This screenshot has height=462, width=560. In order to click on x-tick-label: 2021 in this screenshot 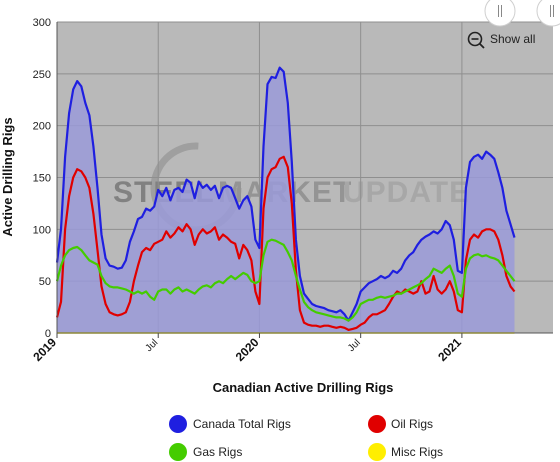, I will do `click(449, 349)`.